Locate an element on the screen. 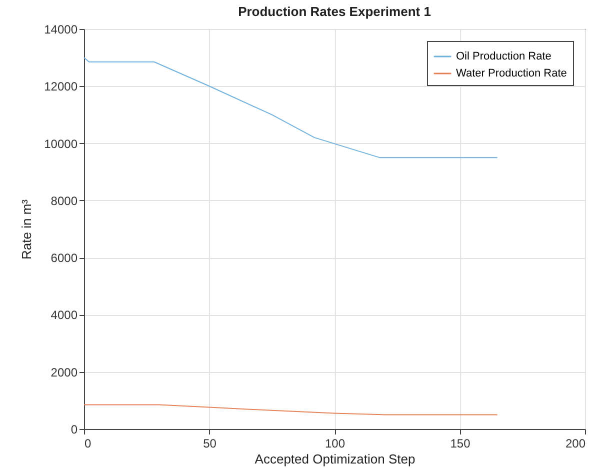 Image resolution: width=591 pixels, height=472 pixels. y-axis-title: Rate in m³ is located at coordinates (26, 229).